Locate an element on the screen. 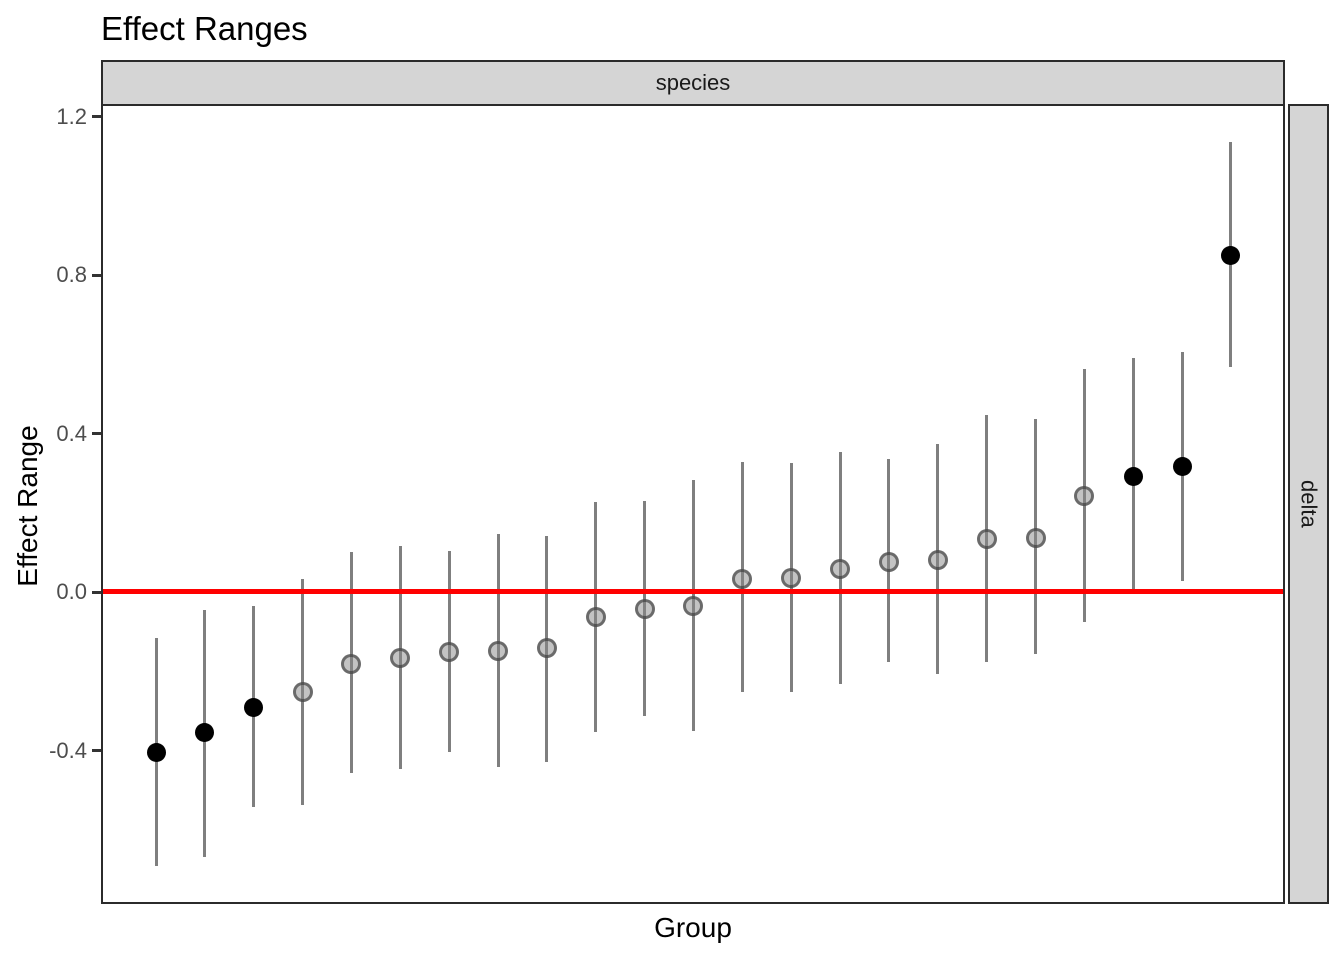  plot-title: Effect Ranges is located at coordinates (204, 28).